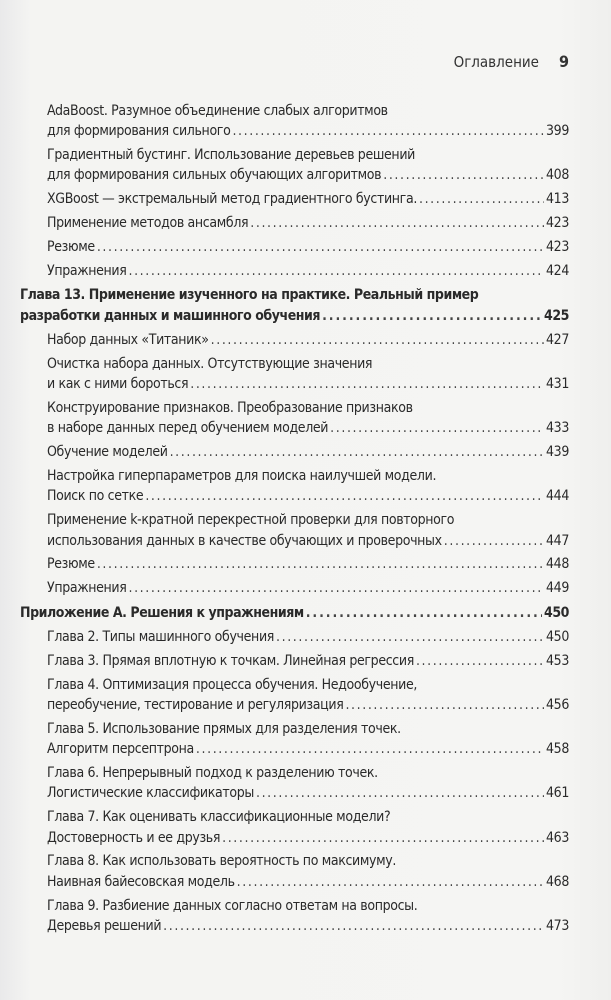 The width and height of the screenshot is (611, 1000). Describe the element at coordinates (139, 131) in the screenshot. I see `toc-entry-title: для формирования сильного` at that location.